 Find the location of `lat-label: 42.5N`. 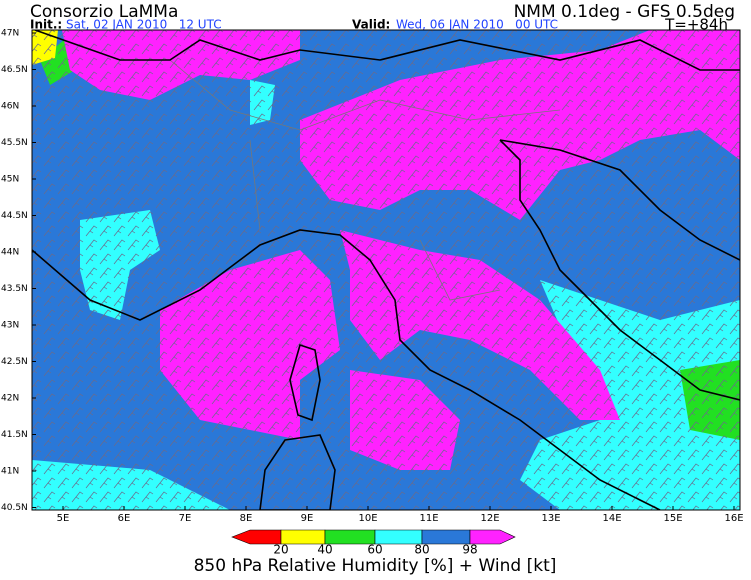

lat-label: 42.5N is located at coordinates (14, 362).